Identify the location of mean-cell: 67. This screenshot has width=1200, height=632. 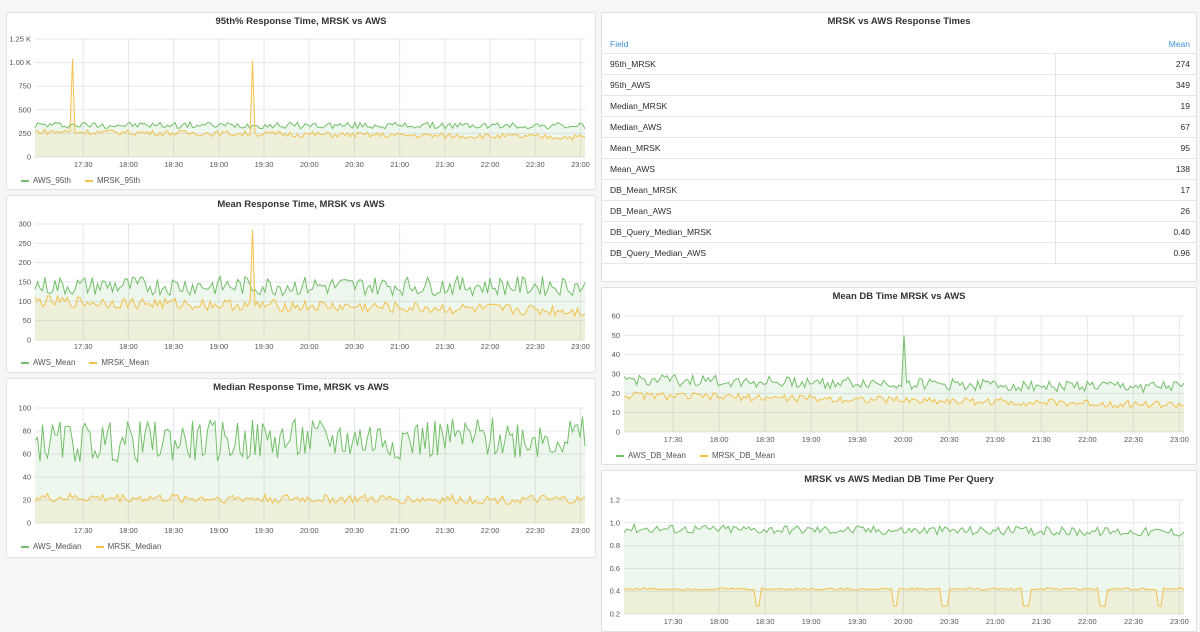
(1125, 127).